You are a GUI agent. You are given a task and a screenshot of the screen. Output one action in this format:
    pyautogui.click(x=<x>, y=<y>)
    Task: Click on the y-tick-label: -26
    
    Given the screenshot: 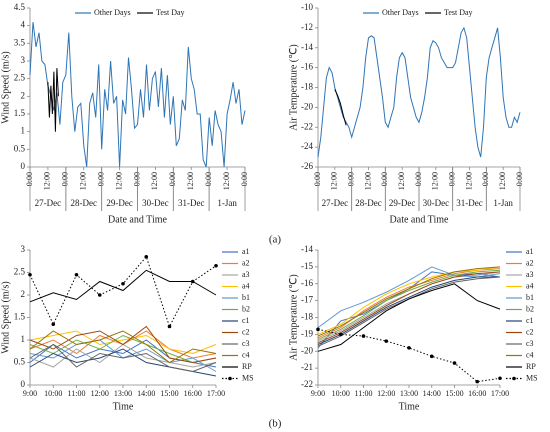 What is the action you would take?
    pyautogui.click(x=307, y=166)
    